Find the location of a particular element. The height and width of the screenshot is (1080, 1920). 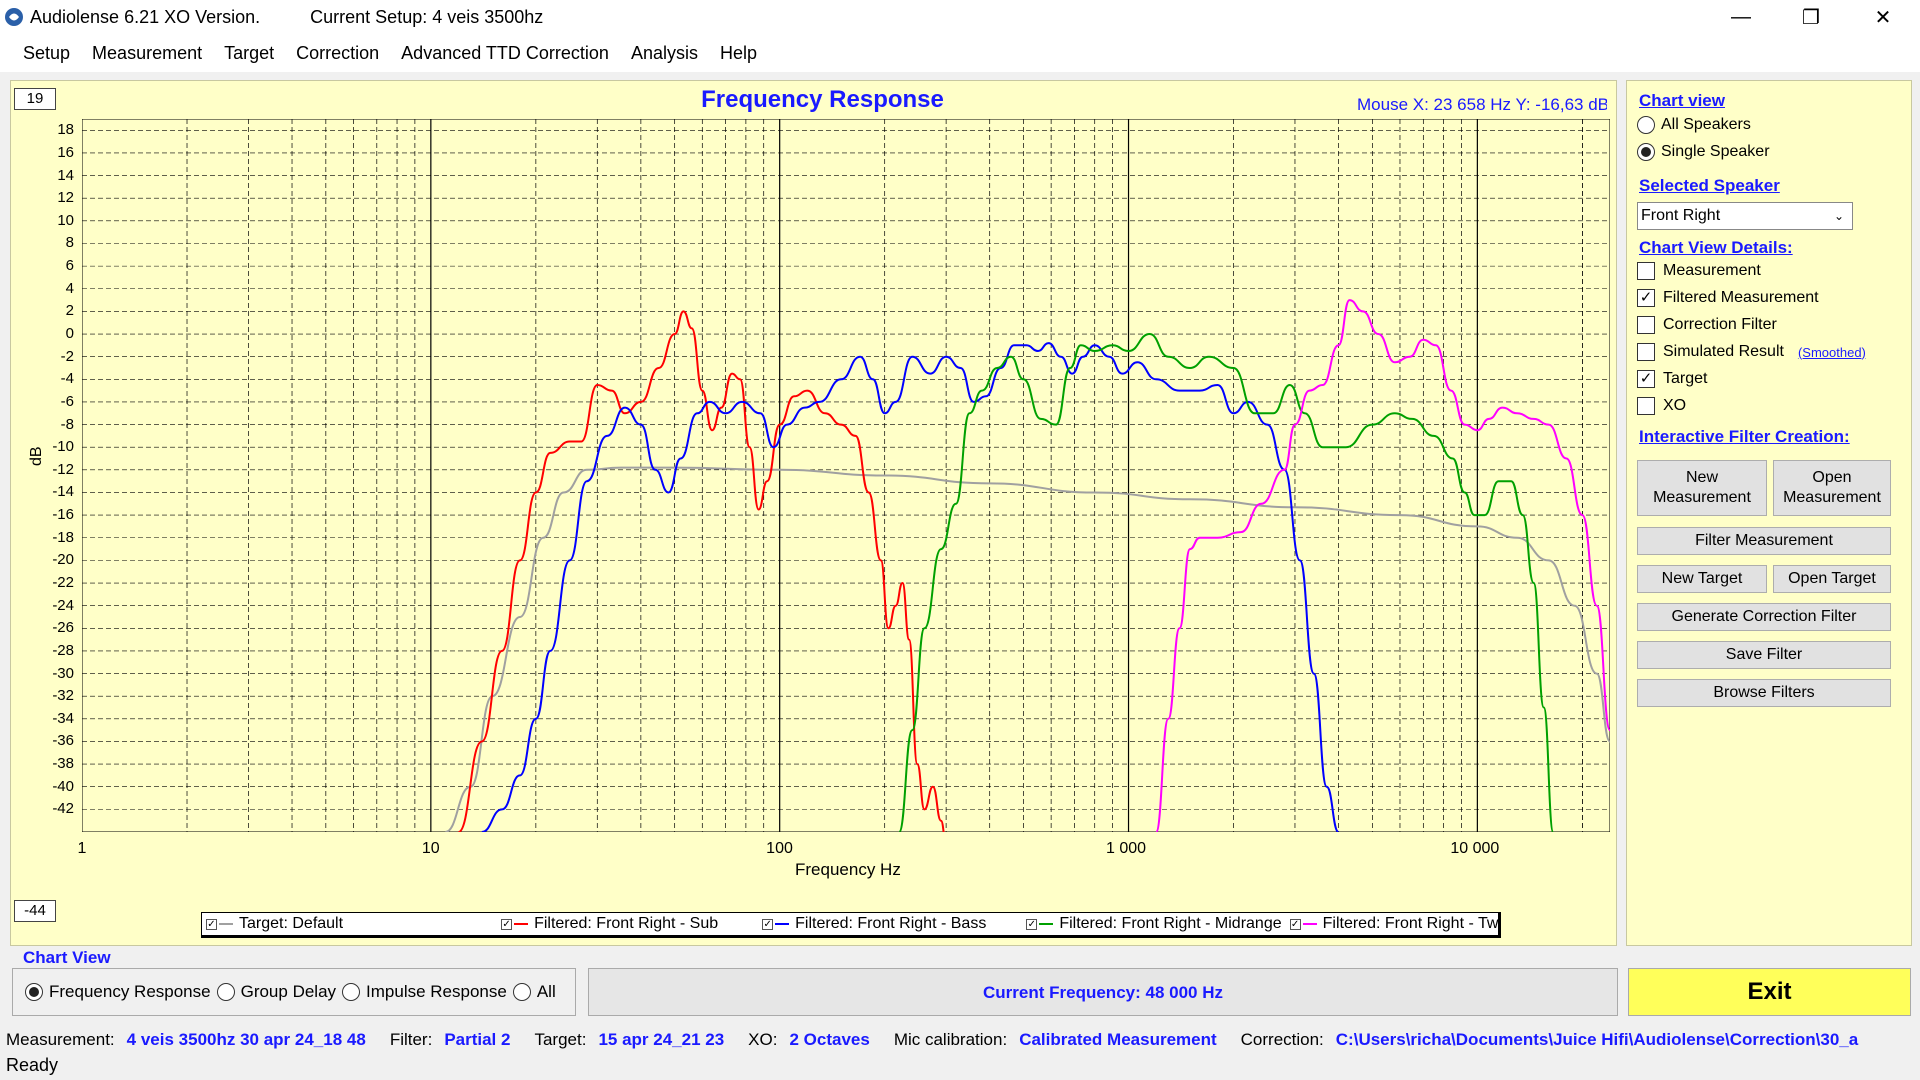

y-tick-label: -12 is located at coordinates (63, 469).